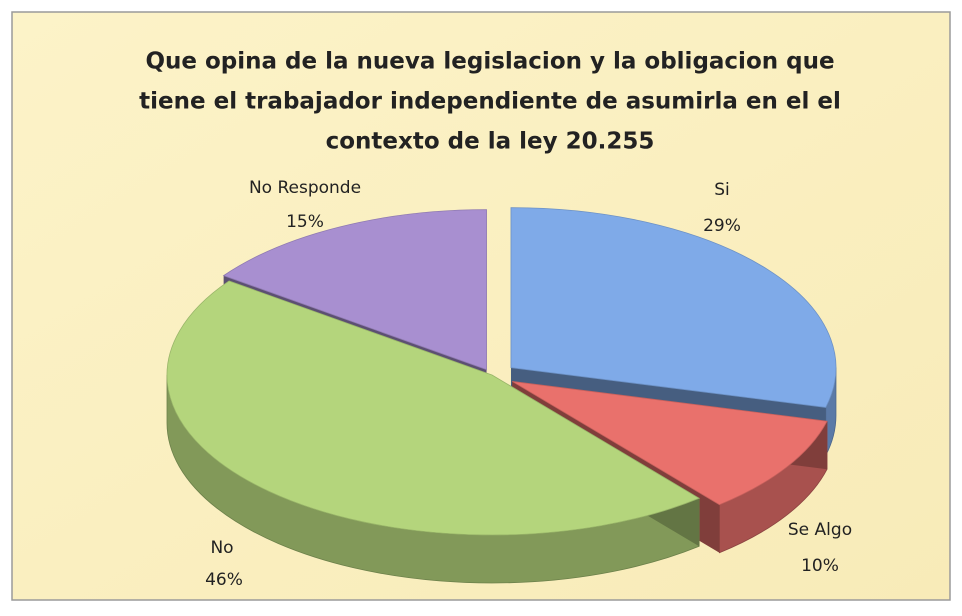 Image resolution: width=962 pixels, height=616 pixels. Describe the element at coordinates (722, 190) in the screenshot. I see `category-label: Si` at that location.